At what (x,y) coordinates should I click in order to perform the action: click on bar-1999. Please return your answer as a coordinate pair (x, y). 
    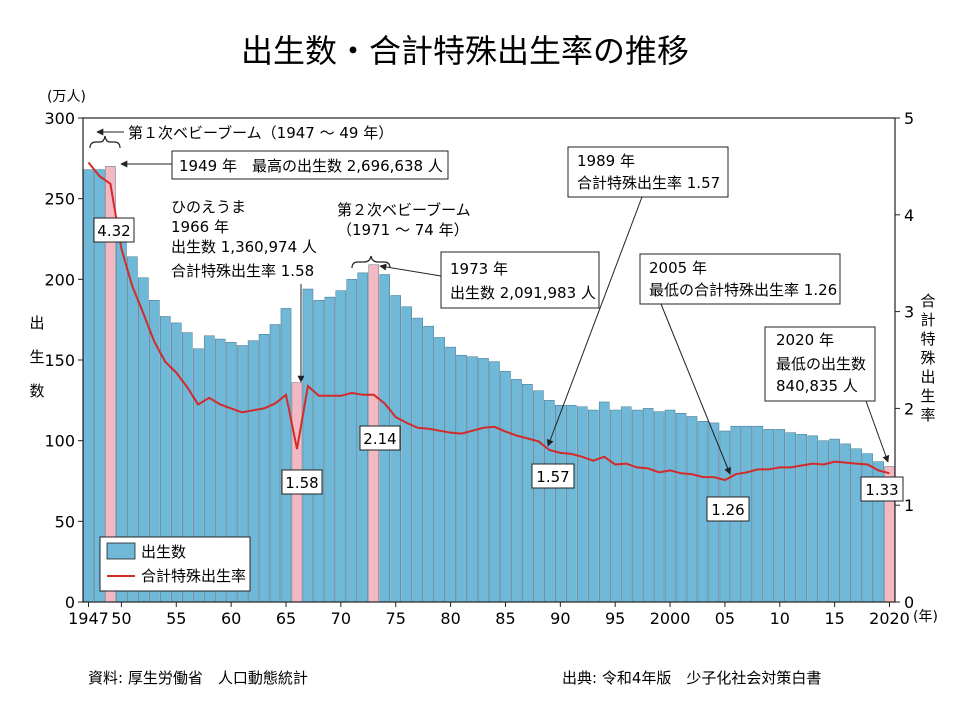
    Looking at the image, I should click on (659, 507).